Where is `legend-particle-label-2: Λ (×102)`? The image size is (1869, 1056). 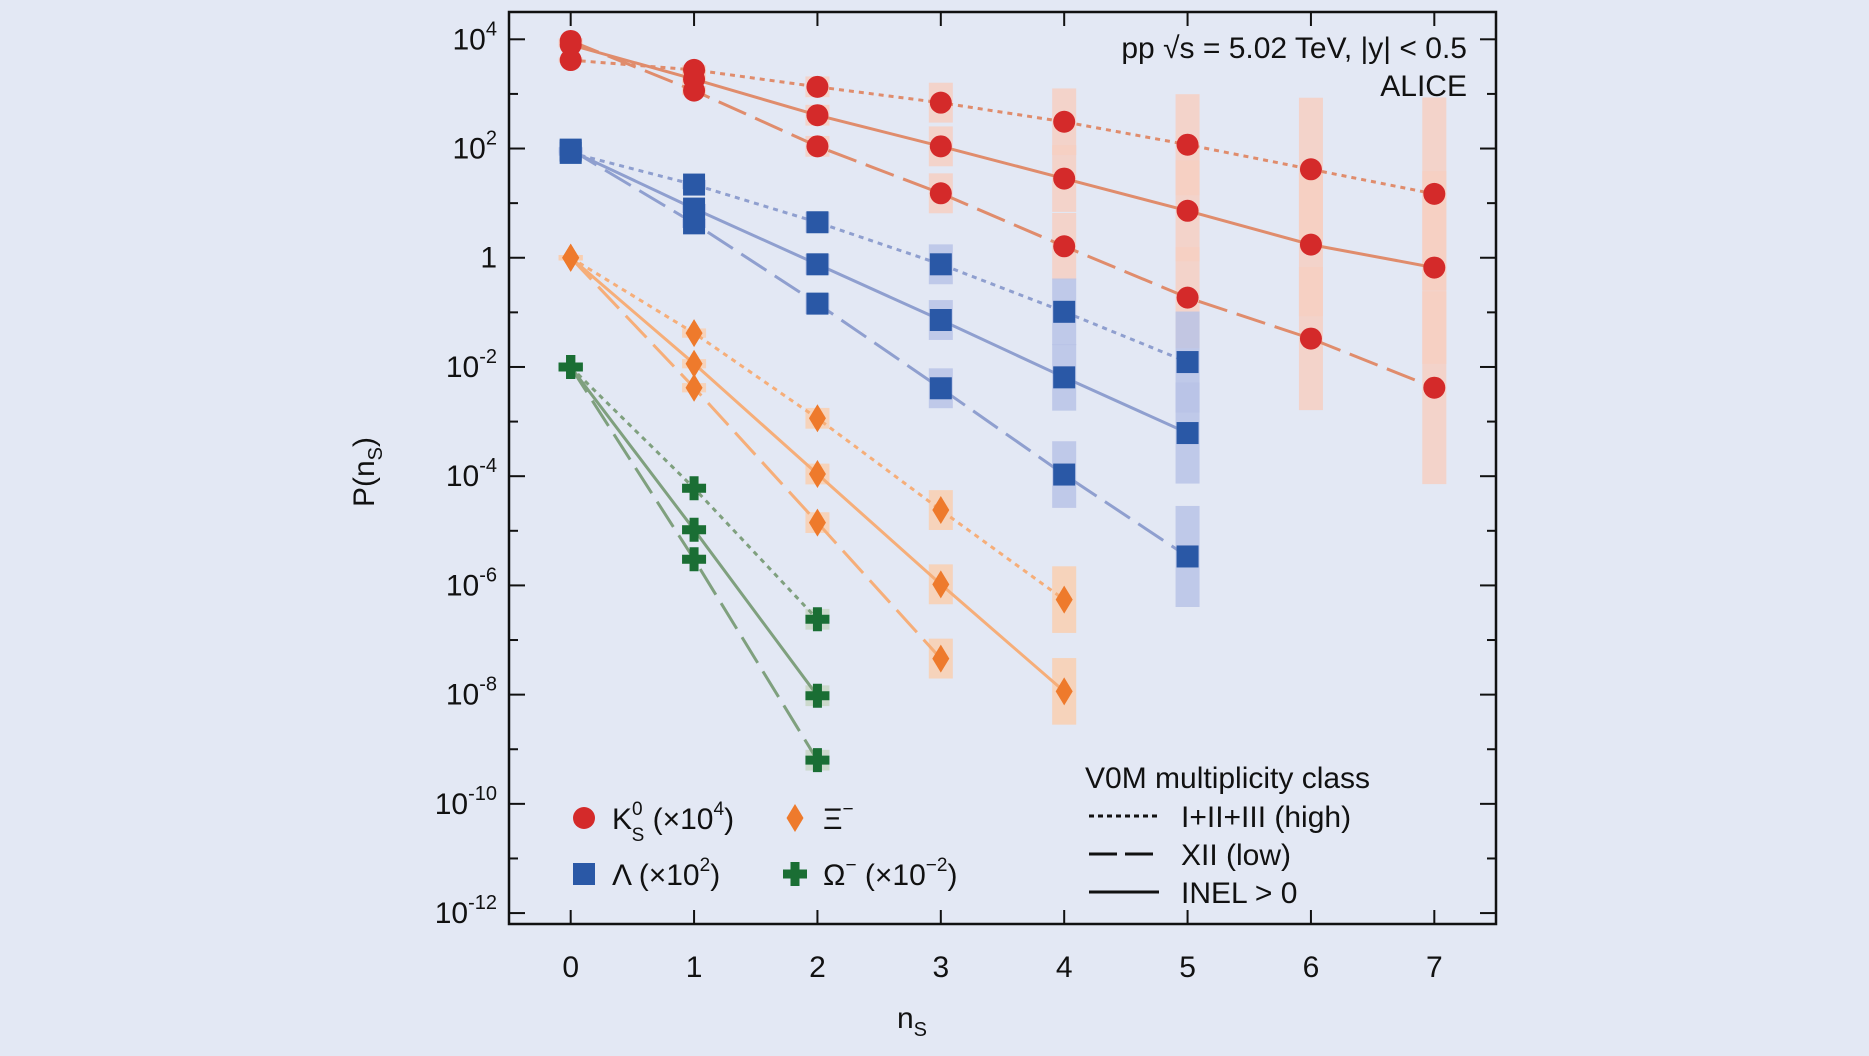 legend-particle-label-2: Λ (×102) is located at coordinates (666, 873).